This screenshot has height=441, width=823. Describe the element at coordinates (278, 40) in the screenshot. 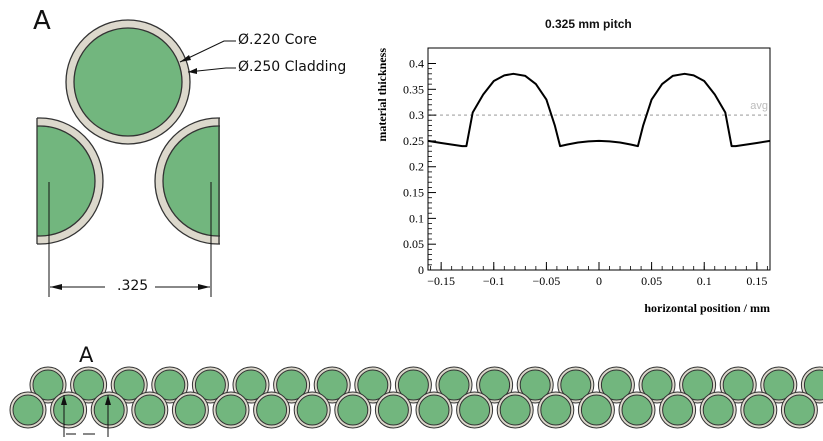

I see `core-diameter-label: Ø.220 Core` at that location.